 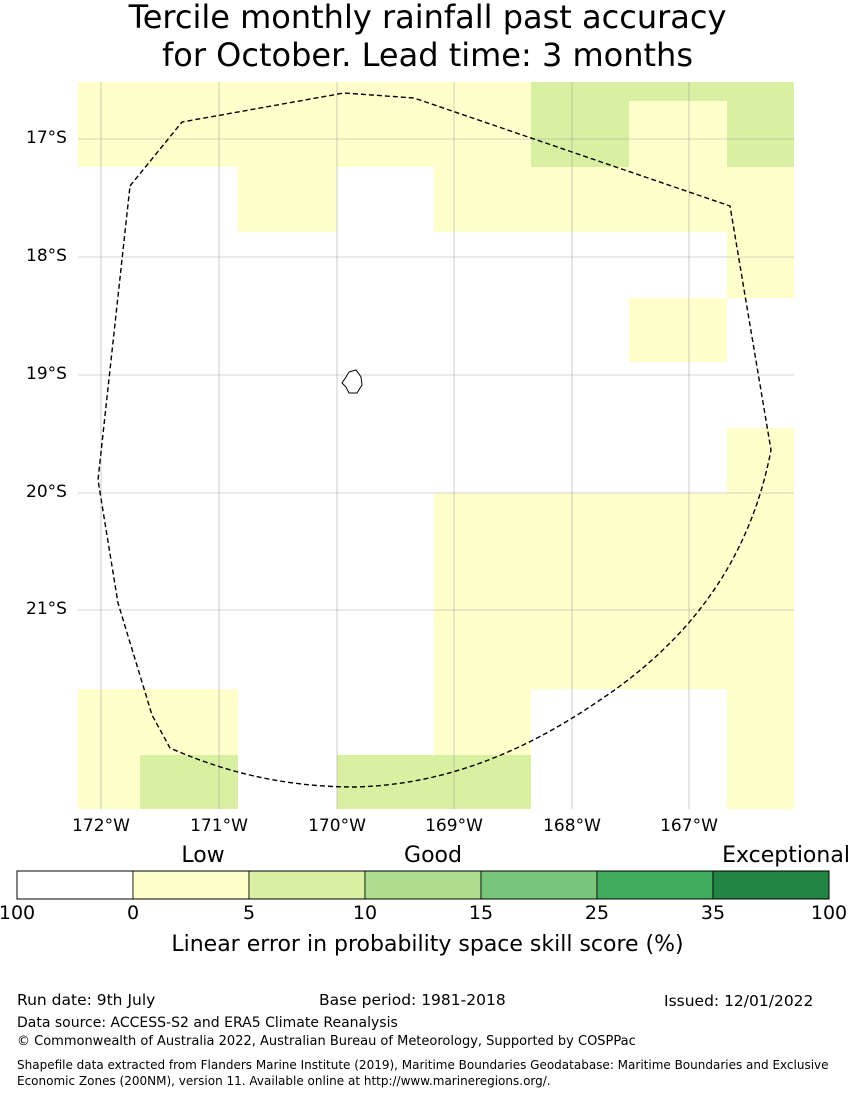 What do you see at coordinates (337, 826) in the screenshot?
I see `lon-label-170w: 170°W` at bounding box center [337, 826].